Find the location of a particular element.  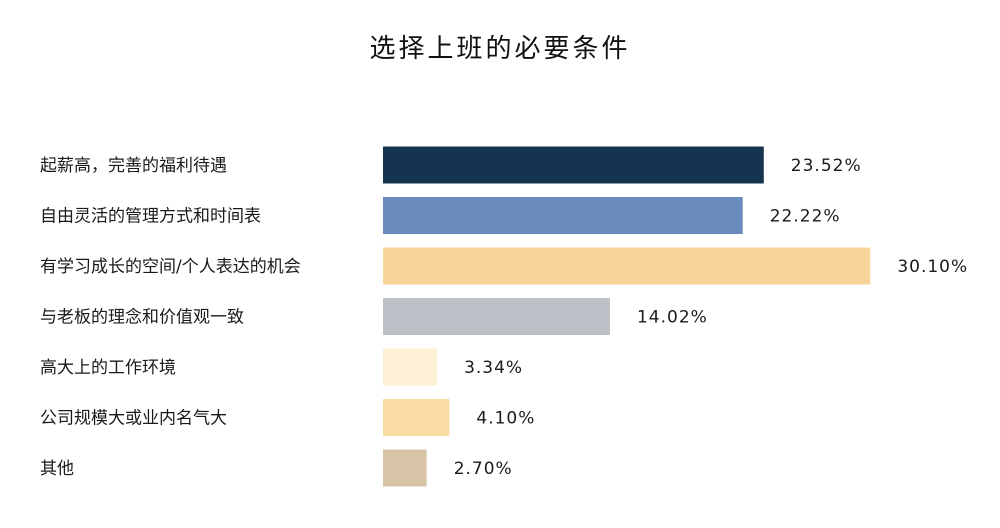

value-label: 14.02% is located at coordinates (672, 318).